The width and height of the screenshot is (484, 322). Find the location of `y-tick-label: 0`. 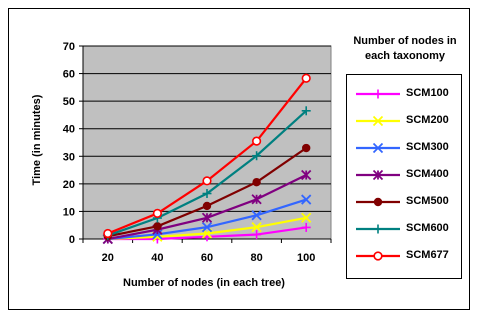

y-tick-label: 0 is located at coordinates (72, 240).